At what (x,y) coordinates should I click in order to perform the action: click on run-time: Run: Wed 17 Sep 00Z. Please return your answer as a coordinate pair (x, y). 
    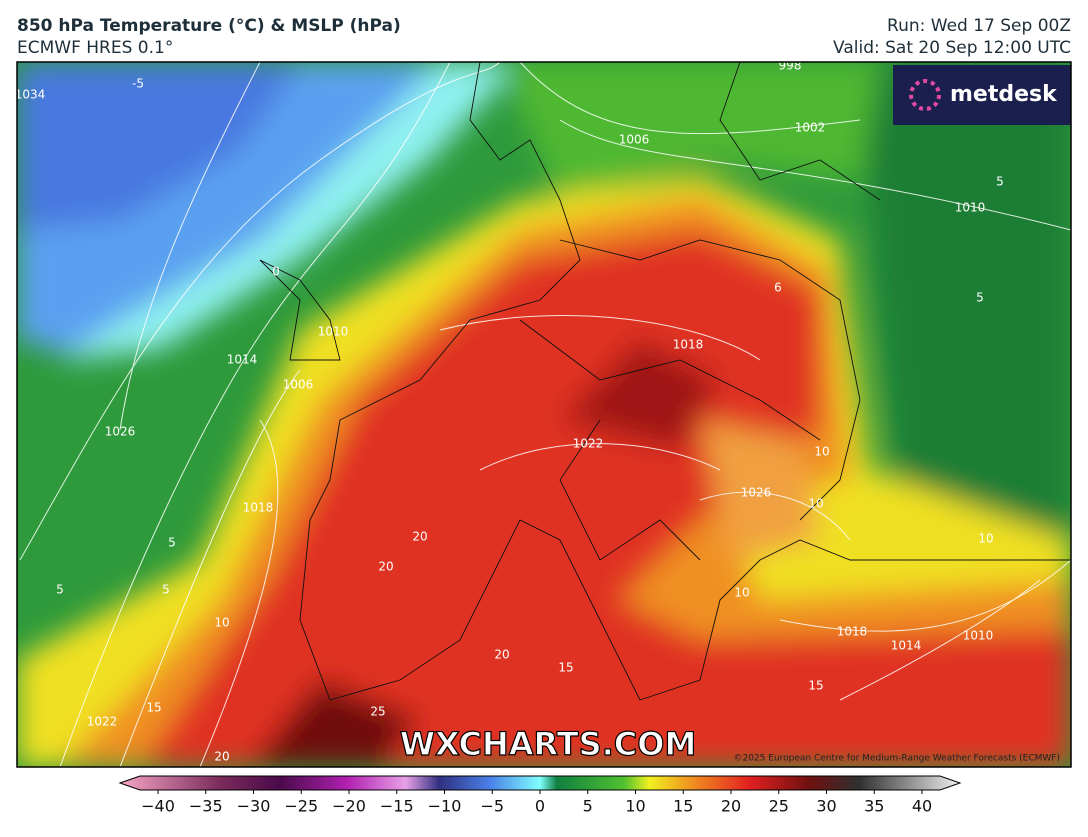
    Looking at the image, I should click on (979, 26).